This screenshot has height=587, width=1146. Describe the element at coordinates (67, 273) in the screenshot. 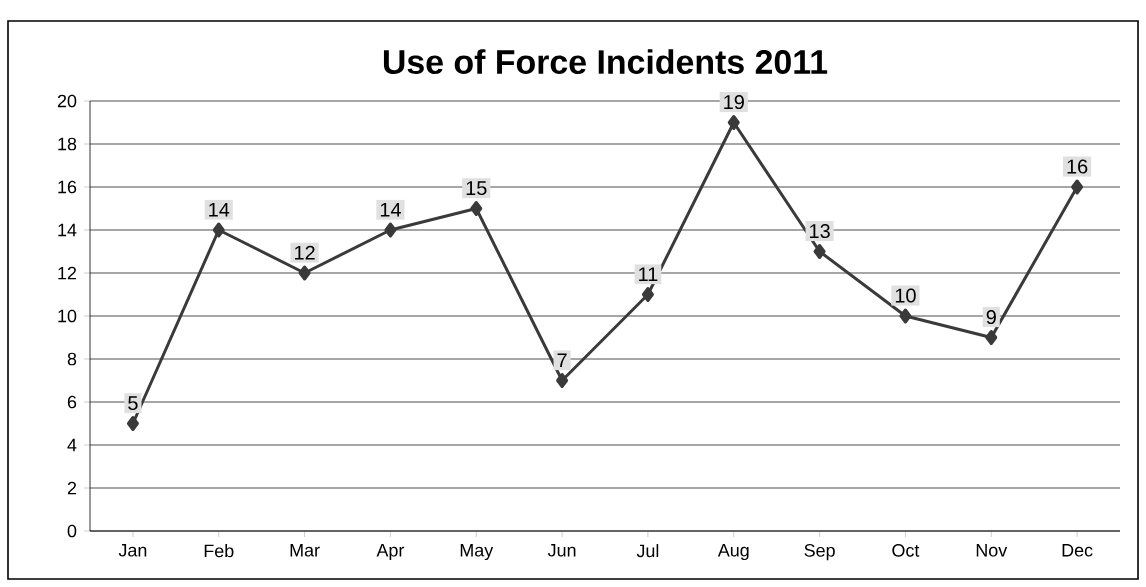

I see `y-tick-label: 12` at that location.